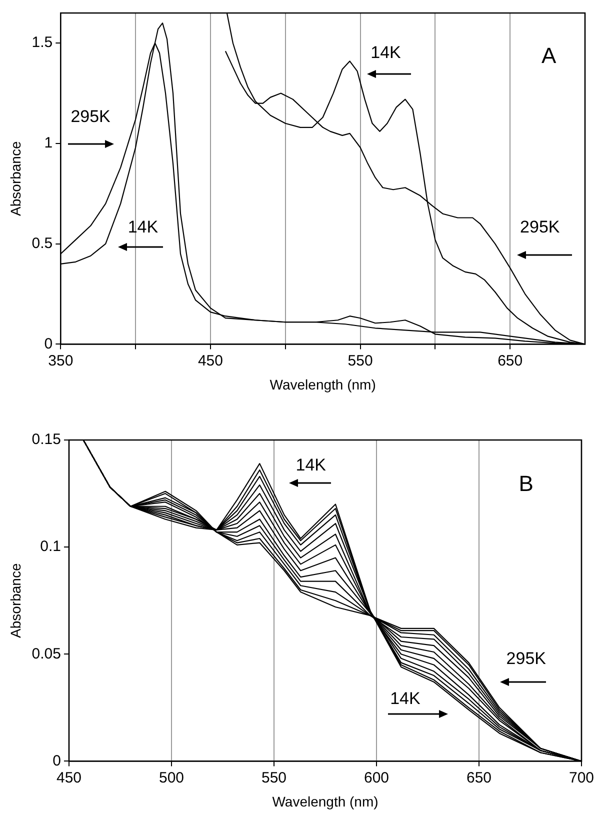  Describe the element at coordinates (46, 439) in the screenshot. I see `y-tick-label: 0.15` at that location.